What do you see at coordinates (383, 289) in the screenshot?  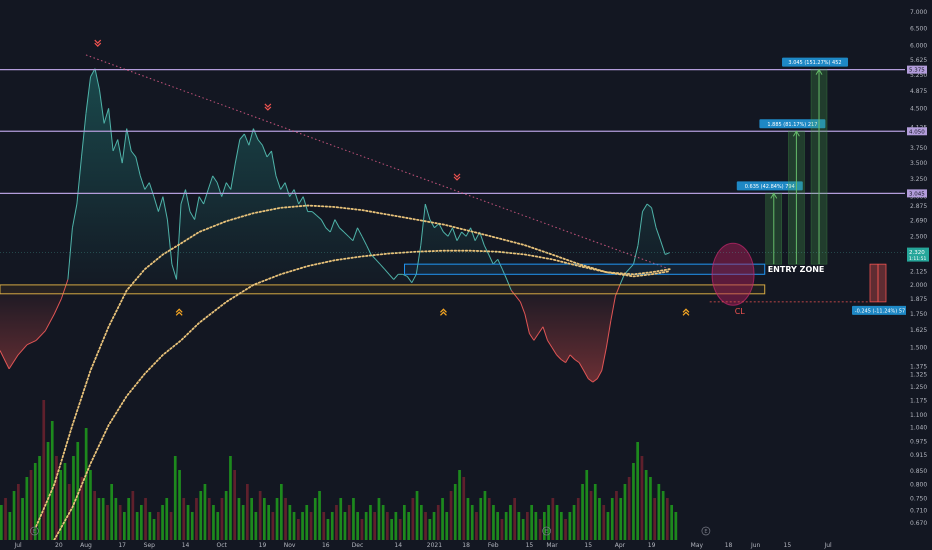 I see `support-zone` at bounding box center [383, 289].